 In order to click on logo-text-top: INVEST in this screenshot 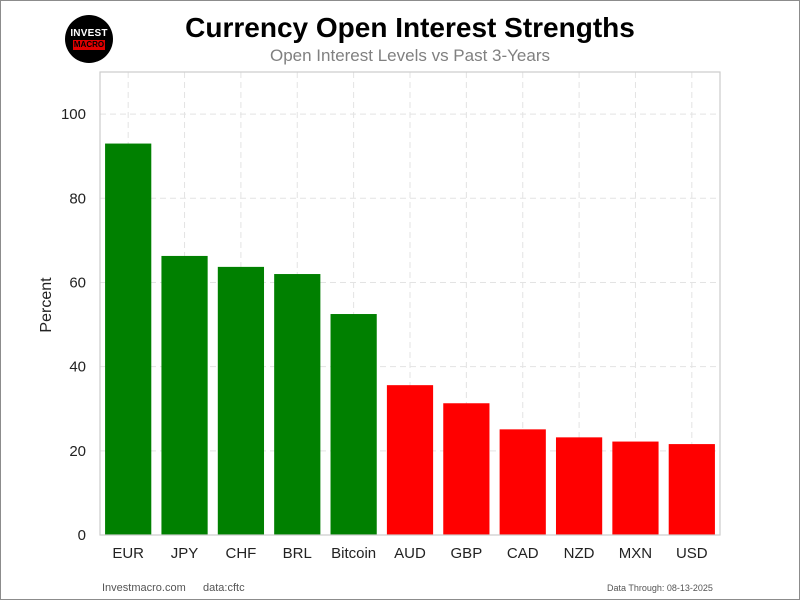, I will do `click(89, 33)`.